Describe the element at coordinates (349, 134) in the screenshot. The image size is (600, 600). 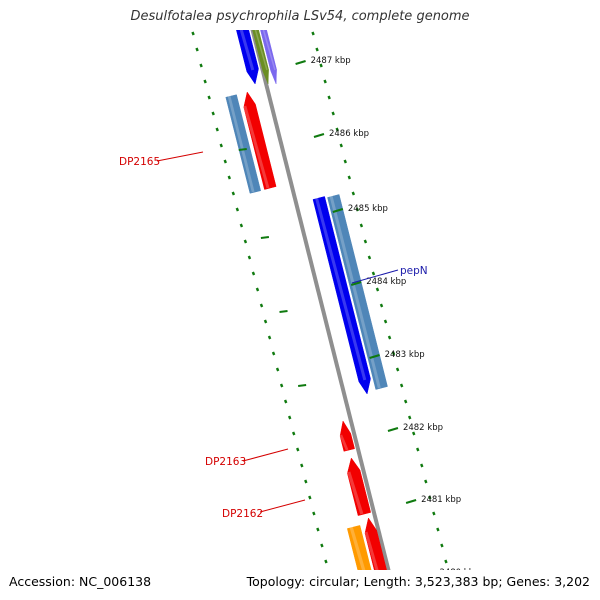
I see `scale-tick-label: 2486 kbp` at that location.